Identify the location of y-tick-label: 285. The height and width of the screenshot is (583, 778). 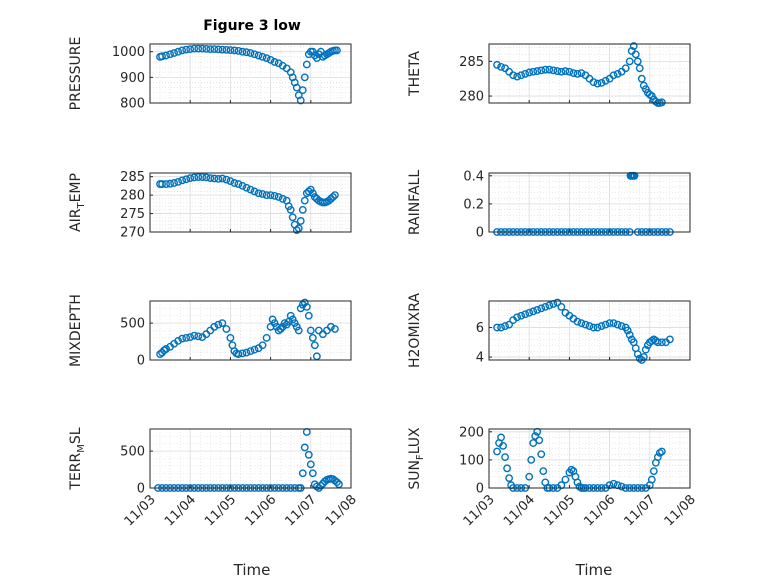
(132, 177).